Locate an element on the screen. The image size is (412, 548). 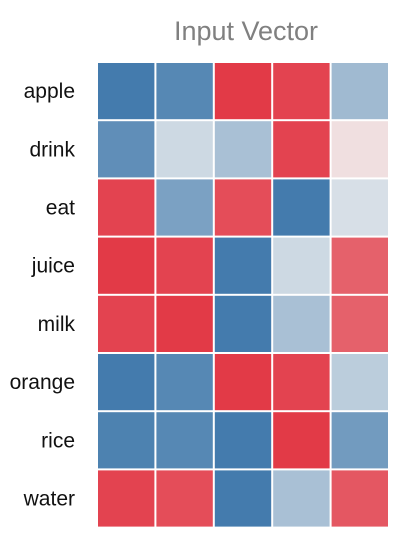
row-label-milk: milk is located at coordinates (57, 324).